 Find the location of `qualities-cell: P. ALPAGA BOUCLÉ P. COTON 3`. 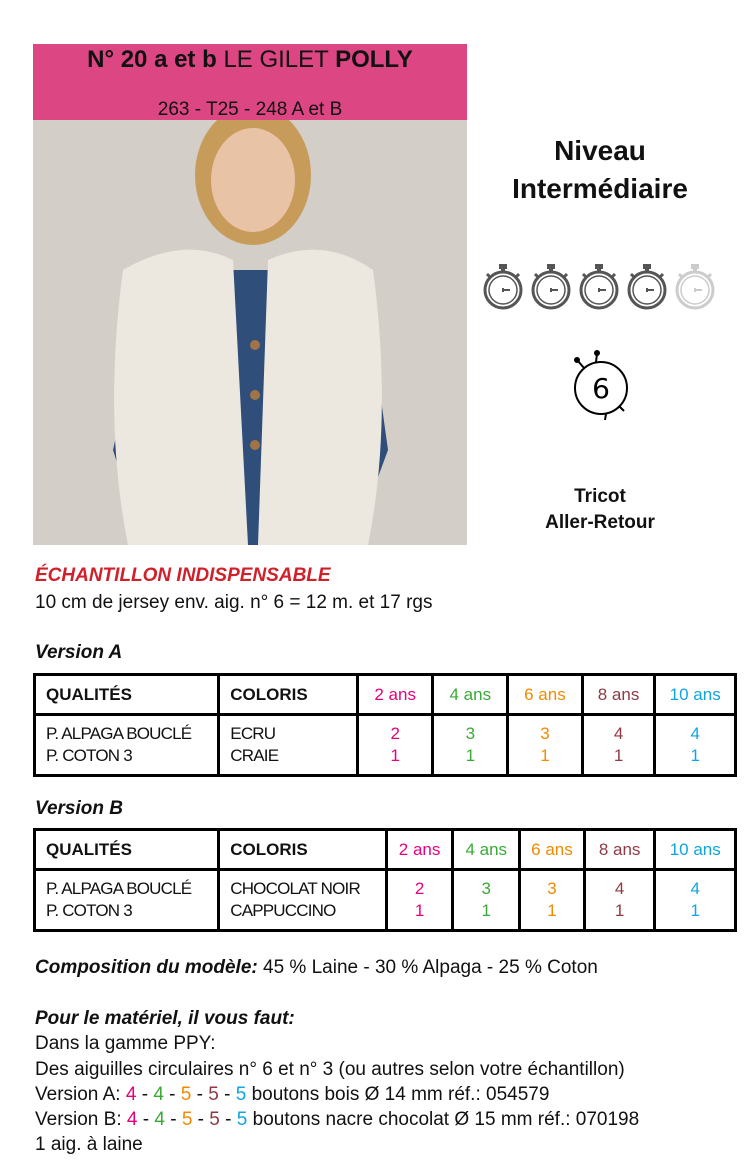

qualities-cell: P. ALPAGA BOUCLÉ P. COTON 3 is located at coordinates (126, 745).